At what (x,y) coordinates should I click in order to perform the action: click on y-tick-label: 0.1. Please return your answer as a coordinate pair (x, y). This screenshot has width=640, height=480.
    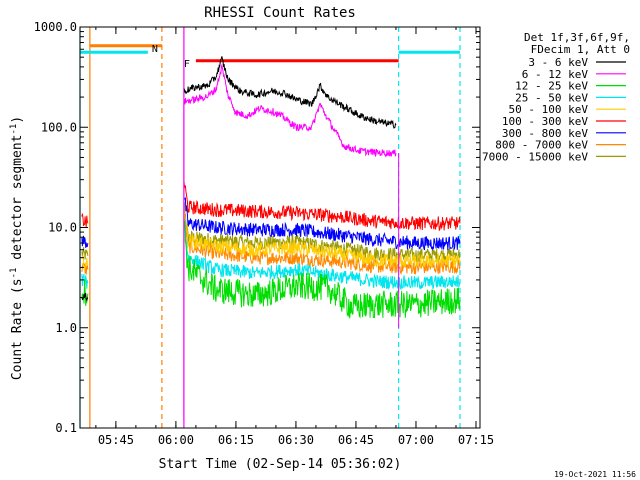
    Looking at the image, I should click on (66, 428).